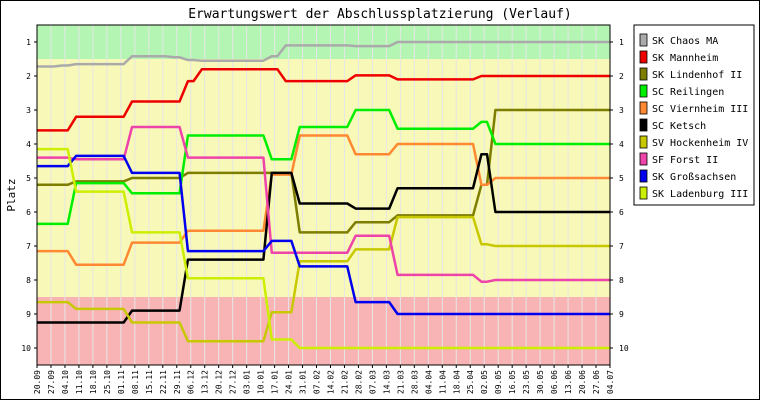 The height and width of the screenshot is (400, 760). What do you see at coordinates (28, 42) in the screenshot?
I see `y-tick-label-left: 1` at bounding box center [28, 42].